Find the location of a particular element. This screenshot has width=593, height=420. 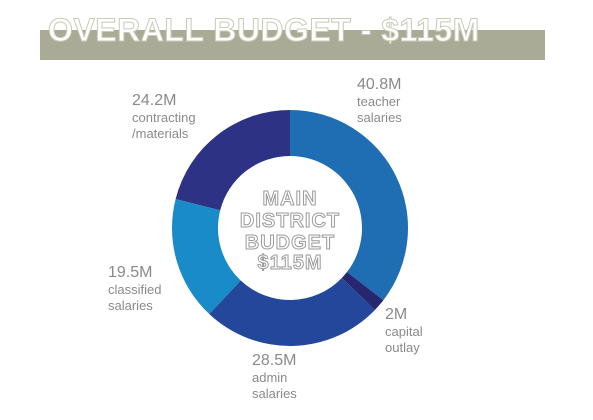

center-label: MAIN is located at coordinates (289, 199).